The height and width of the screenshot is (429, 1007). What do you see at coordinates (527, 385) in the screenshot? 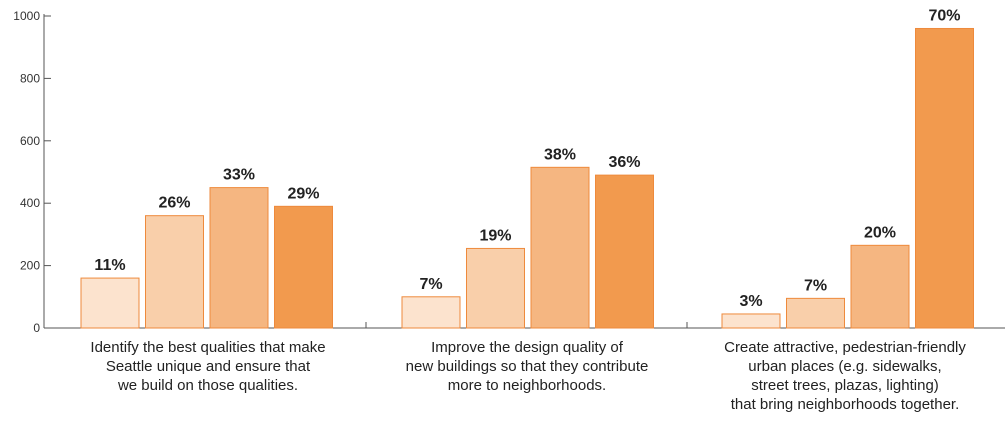
I see `category-label-line: more to neighborhoods.` at bounding box center [527, 385].